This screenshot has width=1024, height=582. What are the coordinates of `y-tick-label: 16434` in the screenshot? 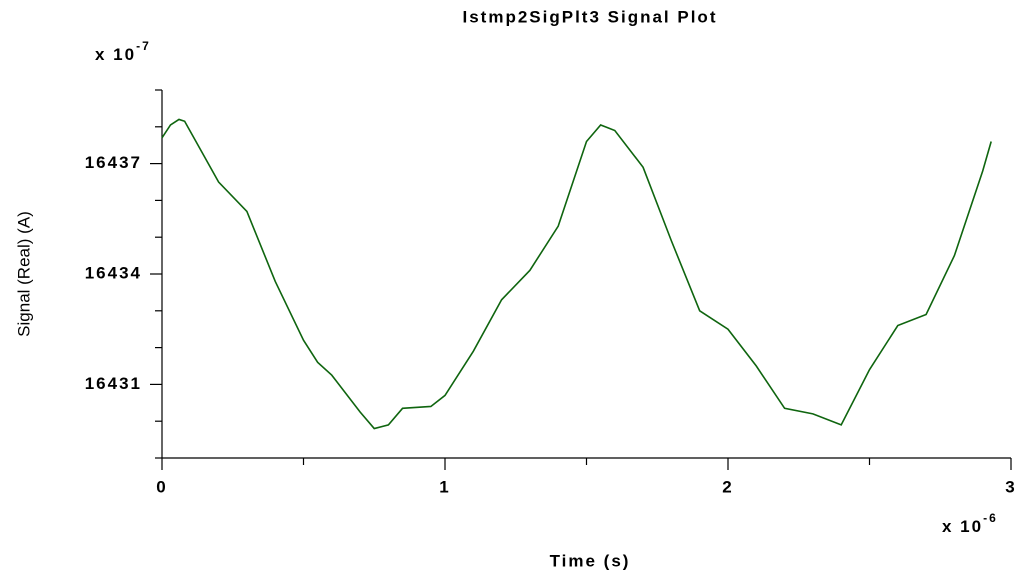 It's located at (113, 272).